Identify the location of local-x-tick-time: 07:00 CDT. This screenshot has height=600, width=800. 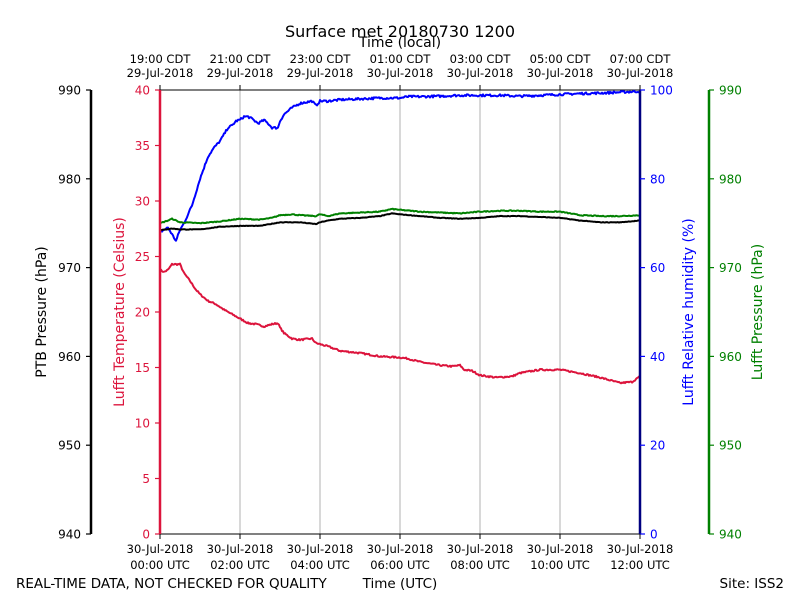
(641, 59).